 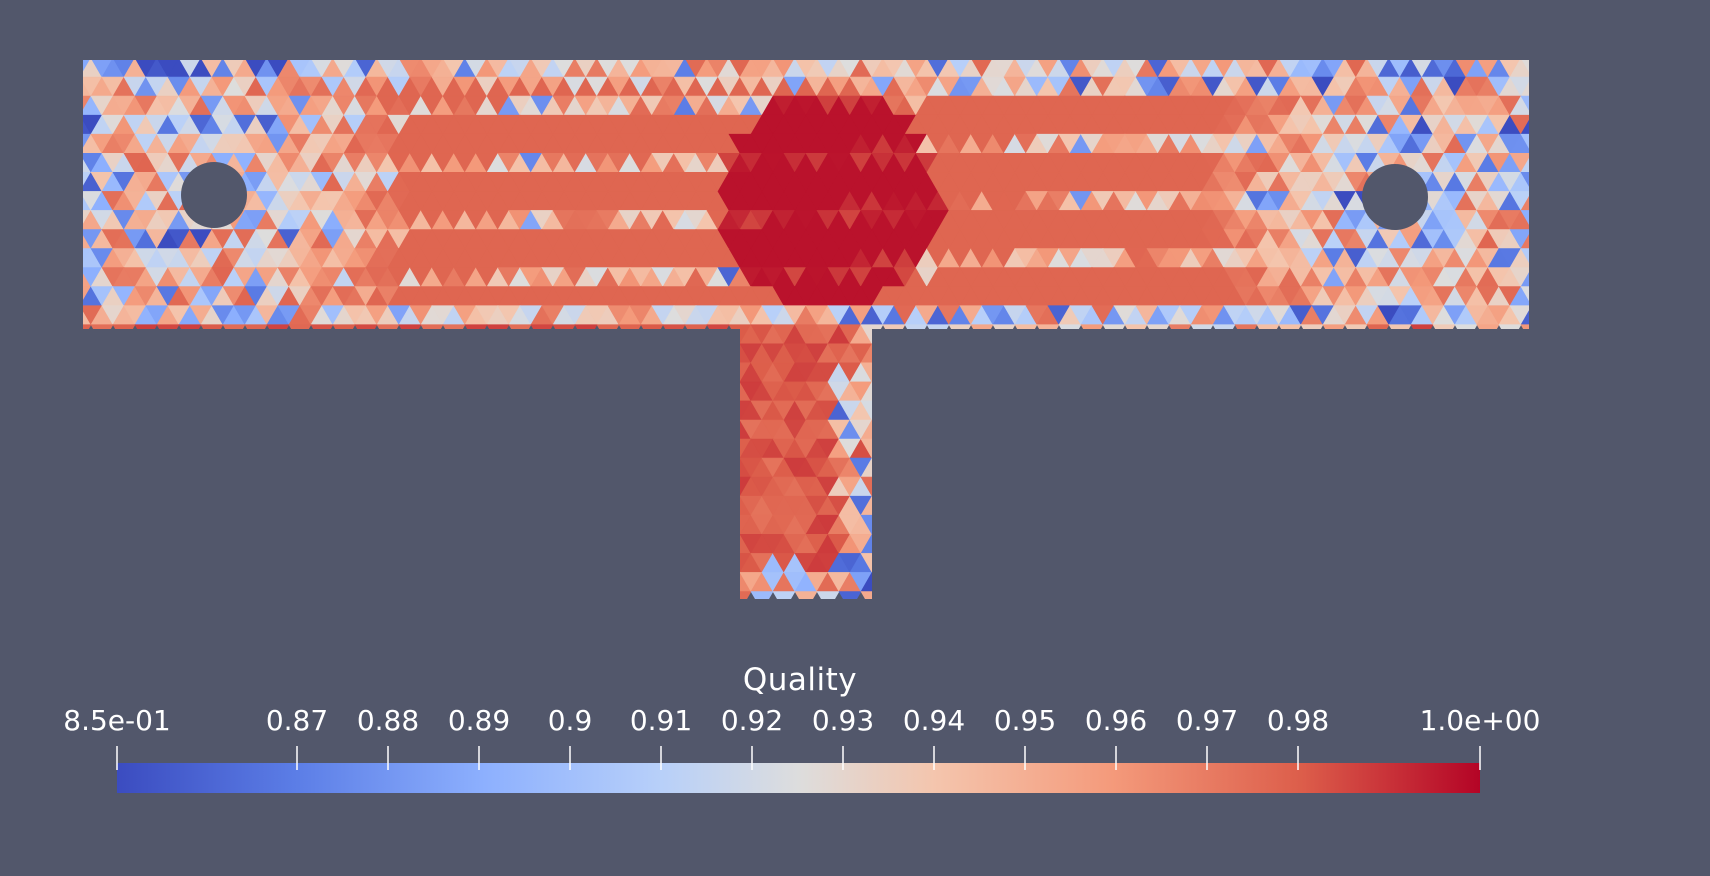 What do you see at coordinates (117, 720) in the screenshot?
I see `colorbar-min-label: 8.5e-01` at bounding box center [117, 720].